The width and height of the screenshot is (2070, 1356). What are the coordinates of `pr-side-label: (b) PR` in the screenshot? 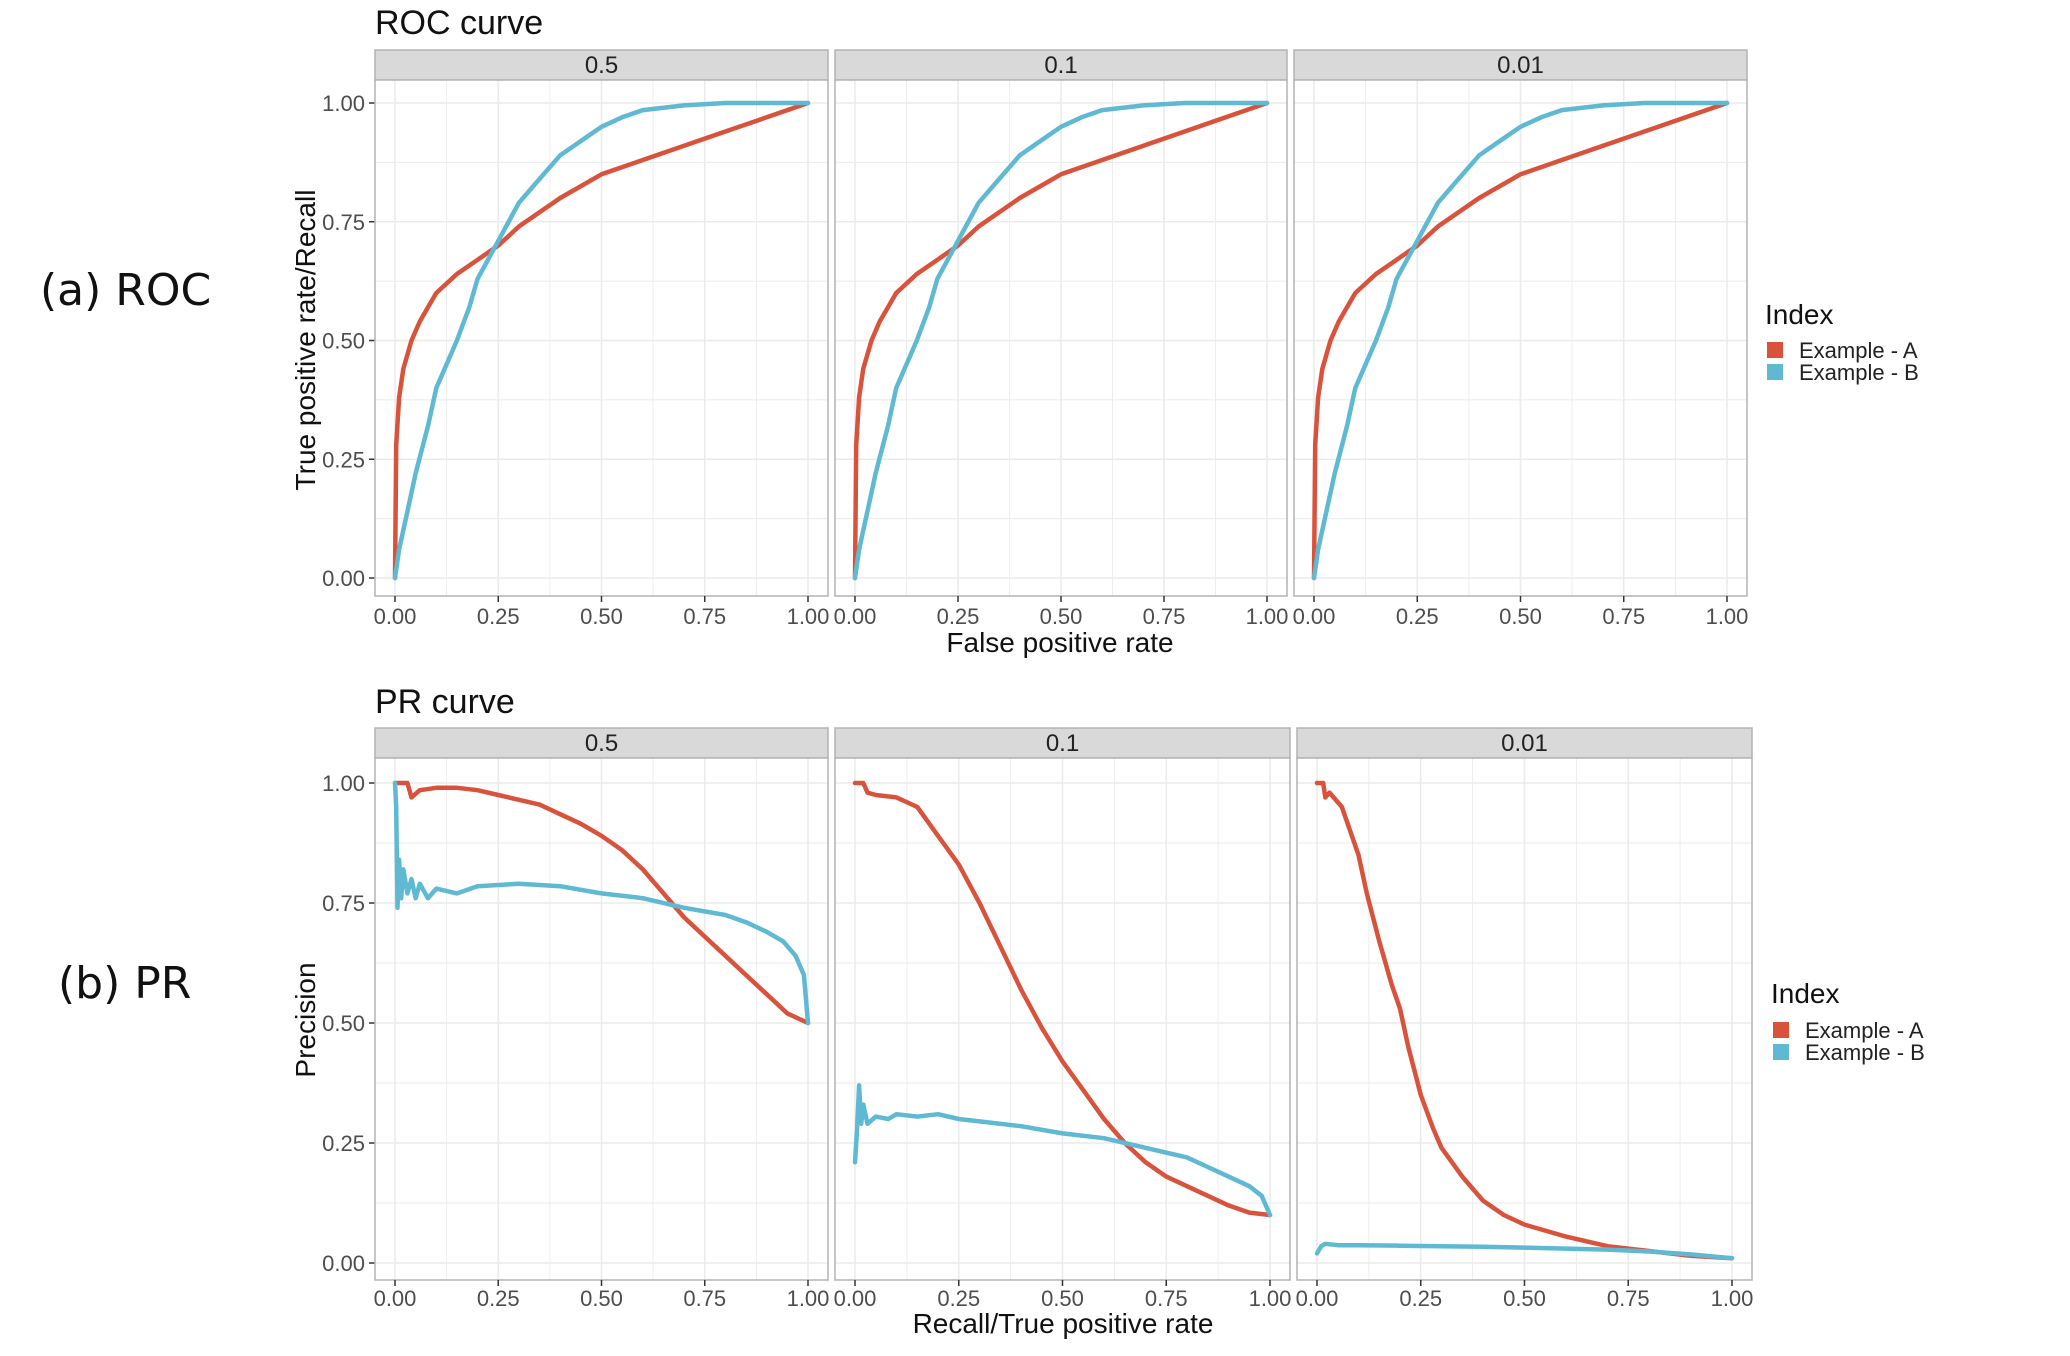 It's located at (124, 983).